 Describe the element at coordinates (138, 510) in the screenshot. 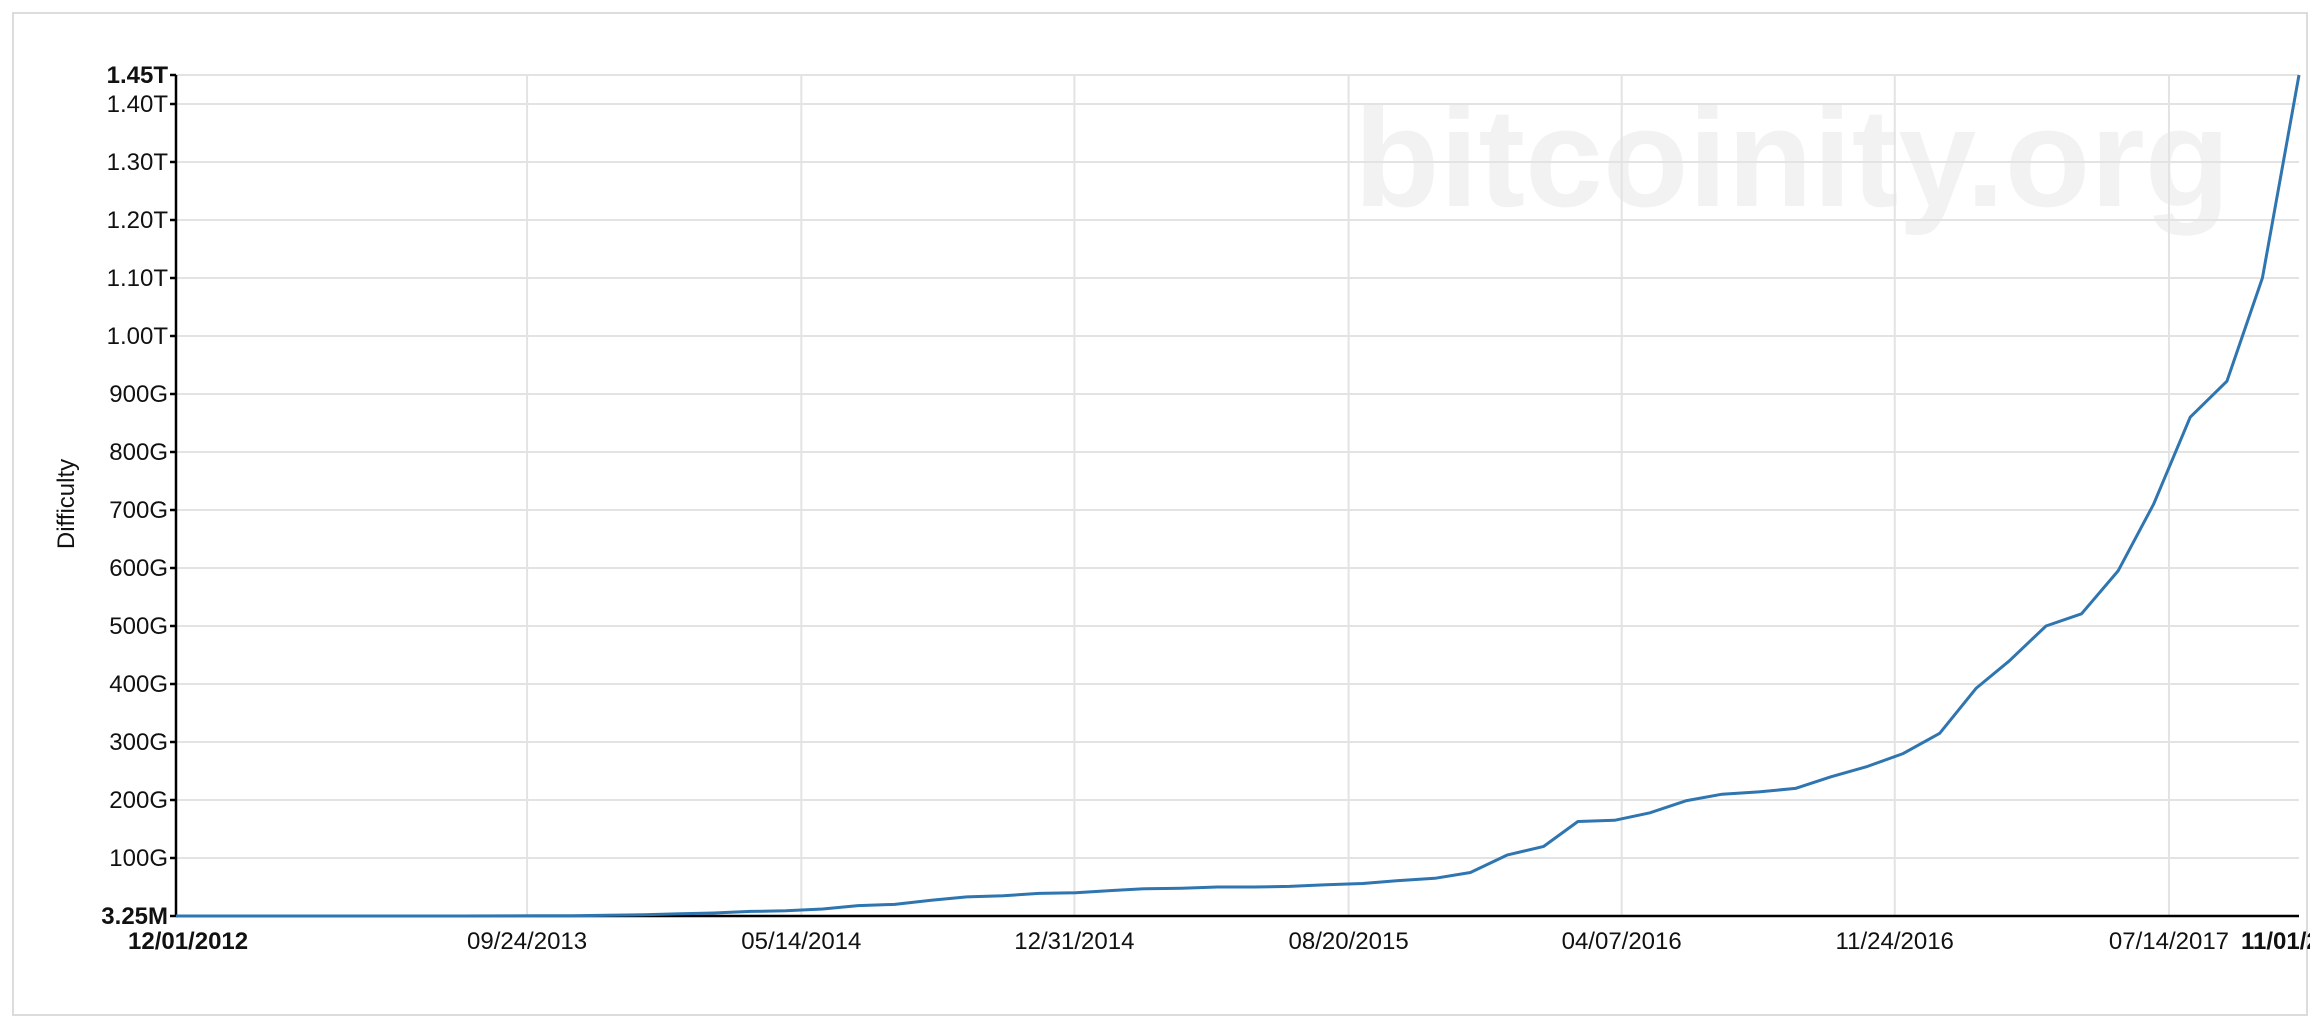

I see `y-tick-label: 700G` at that location.